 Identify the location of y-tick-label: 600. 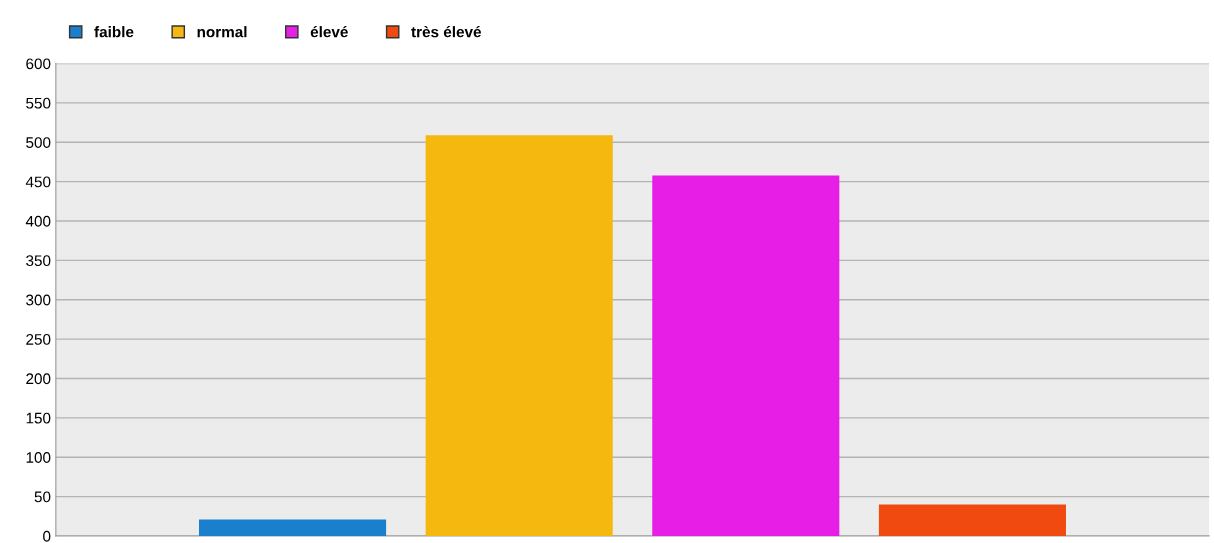
(38, 64).